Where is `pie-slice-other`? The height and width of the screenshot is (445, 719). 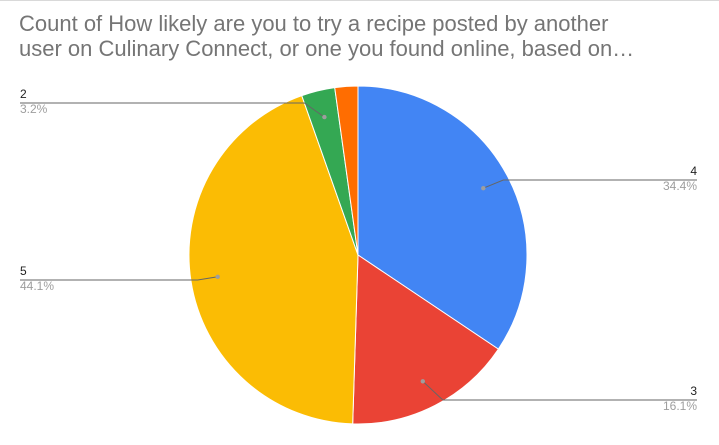
pie-slice-other is located at coordinates (346, 170).